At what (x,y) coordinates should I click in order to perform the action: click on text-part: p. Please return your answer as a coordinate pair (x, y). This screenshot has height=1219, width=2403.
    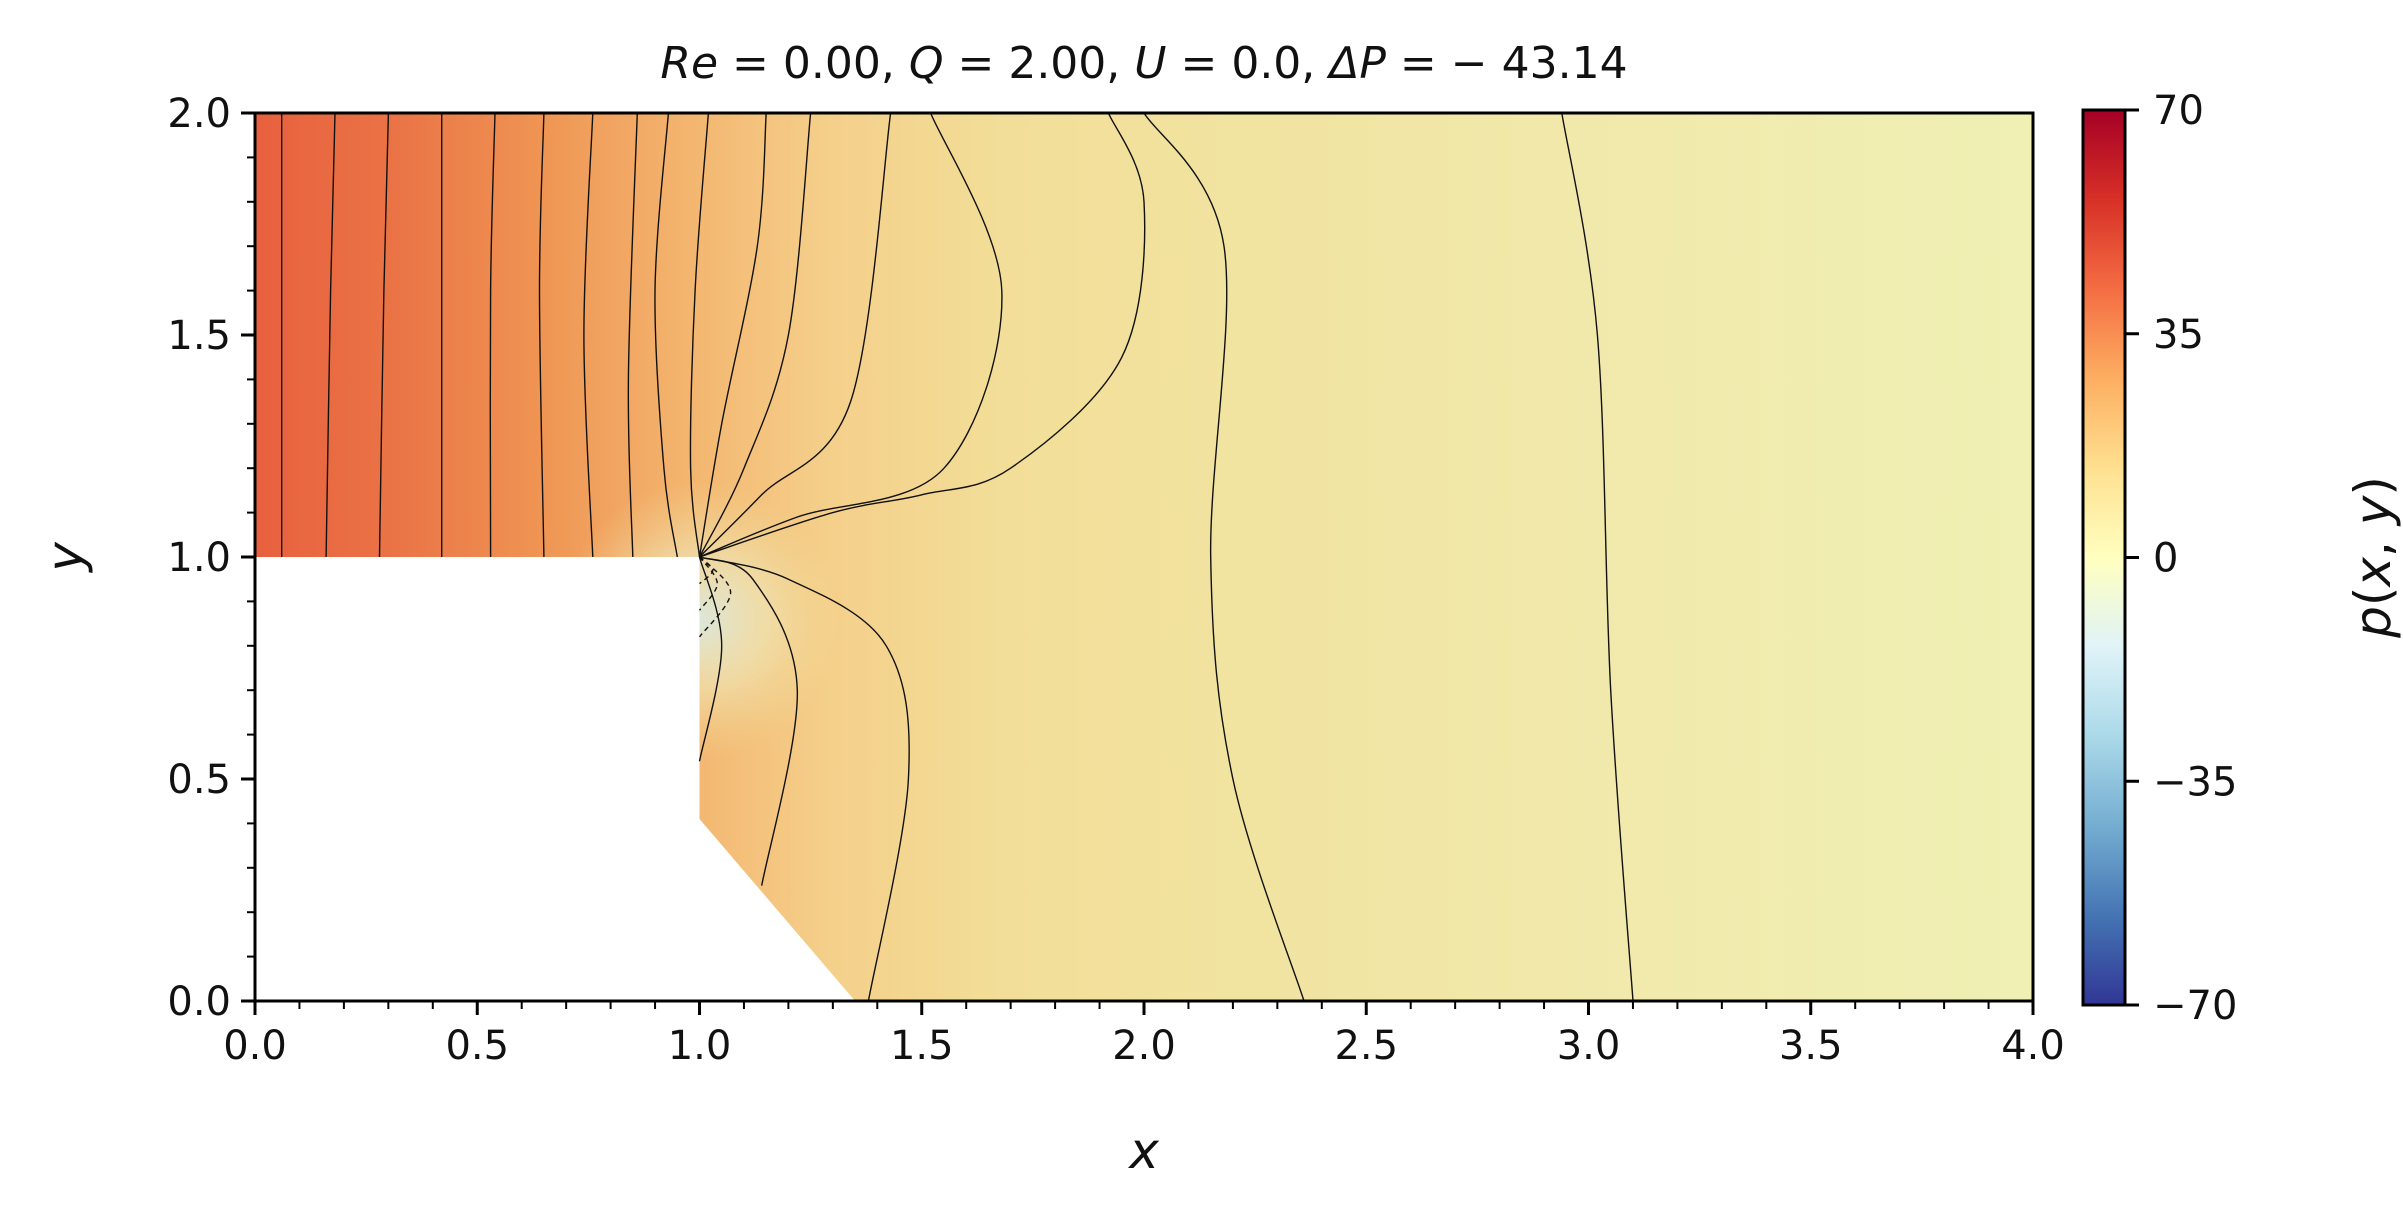
    Looking at the image, I should click on (2373, 622).